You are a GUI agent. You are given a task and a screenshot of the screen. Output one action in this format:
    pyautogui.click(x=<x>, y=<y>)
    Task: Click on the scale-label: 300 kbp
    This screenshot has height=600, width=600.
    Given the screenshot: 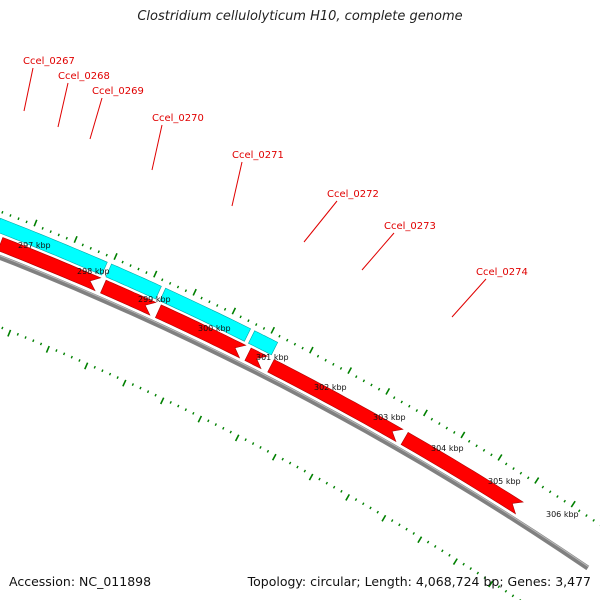 What is the action you would take?
    pyautogui.click(x=214, y=328)
    